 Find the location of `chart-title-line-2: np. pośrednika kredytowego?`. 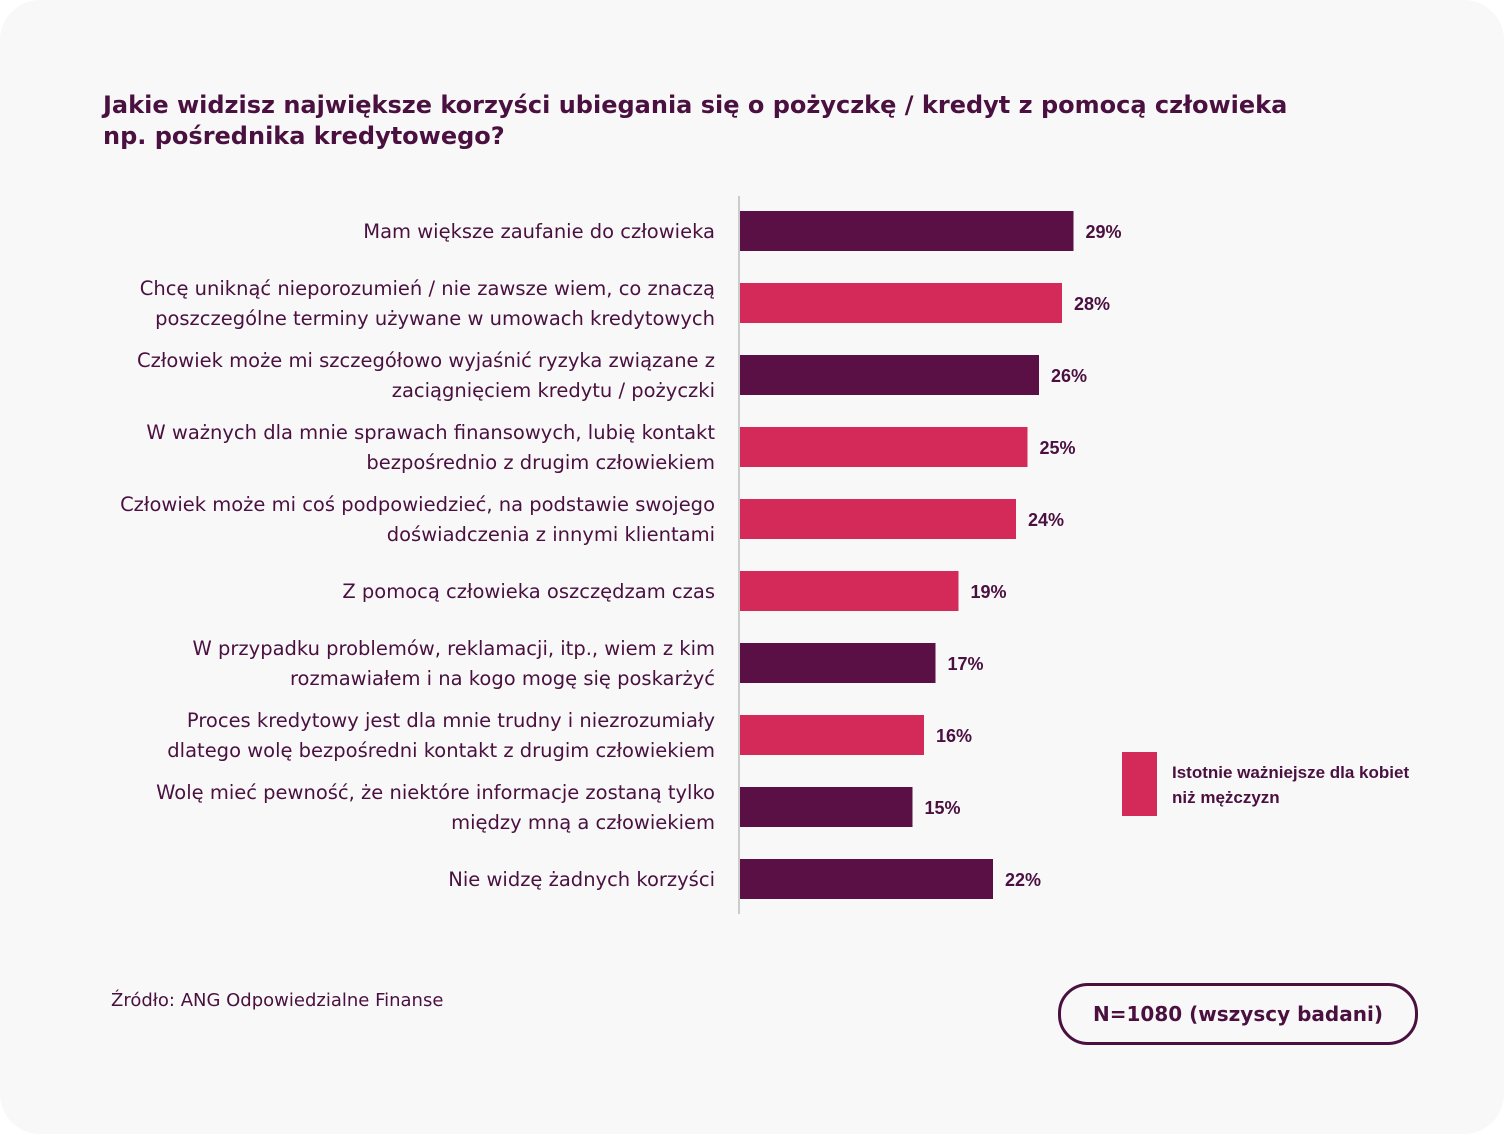

chart-title-line-2: np. pośrednika kredytowego? is located at coordinates (304, 136).